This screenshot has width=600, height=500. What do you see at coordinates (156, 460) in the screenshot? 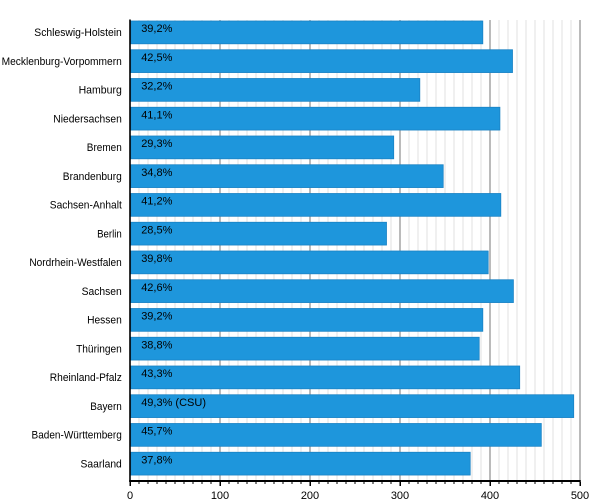
I see `svg-text: 37,8%` at bounding box center [156, 460].